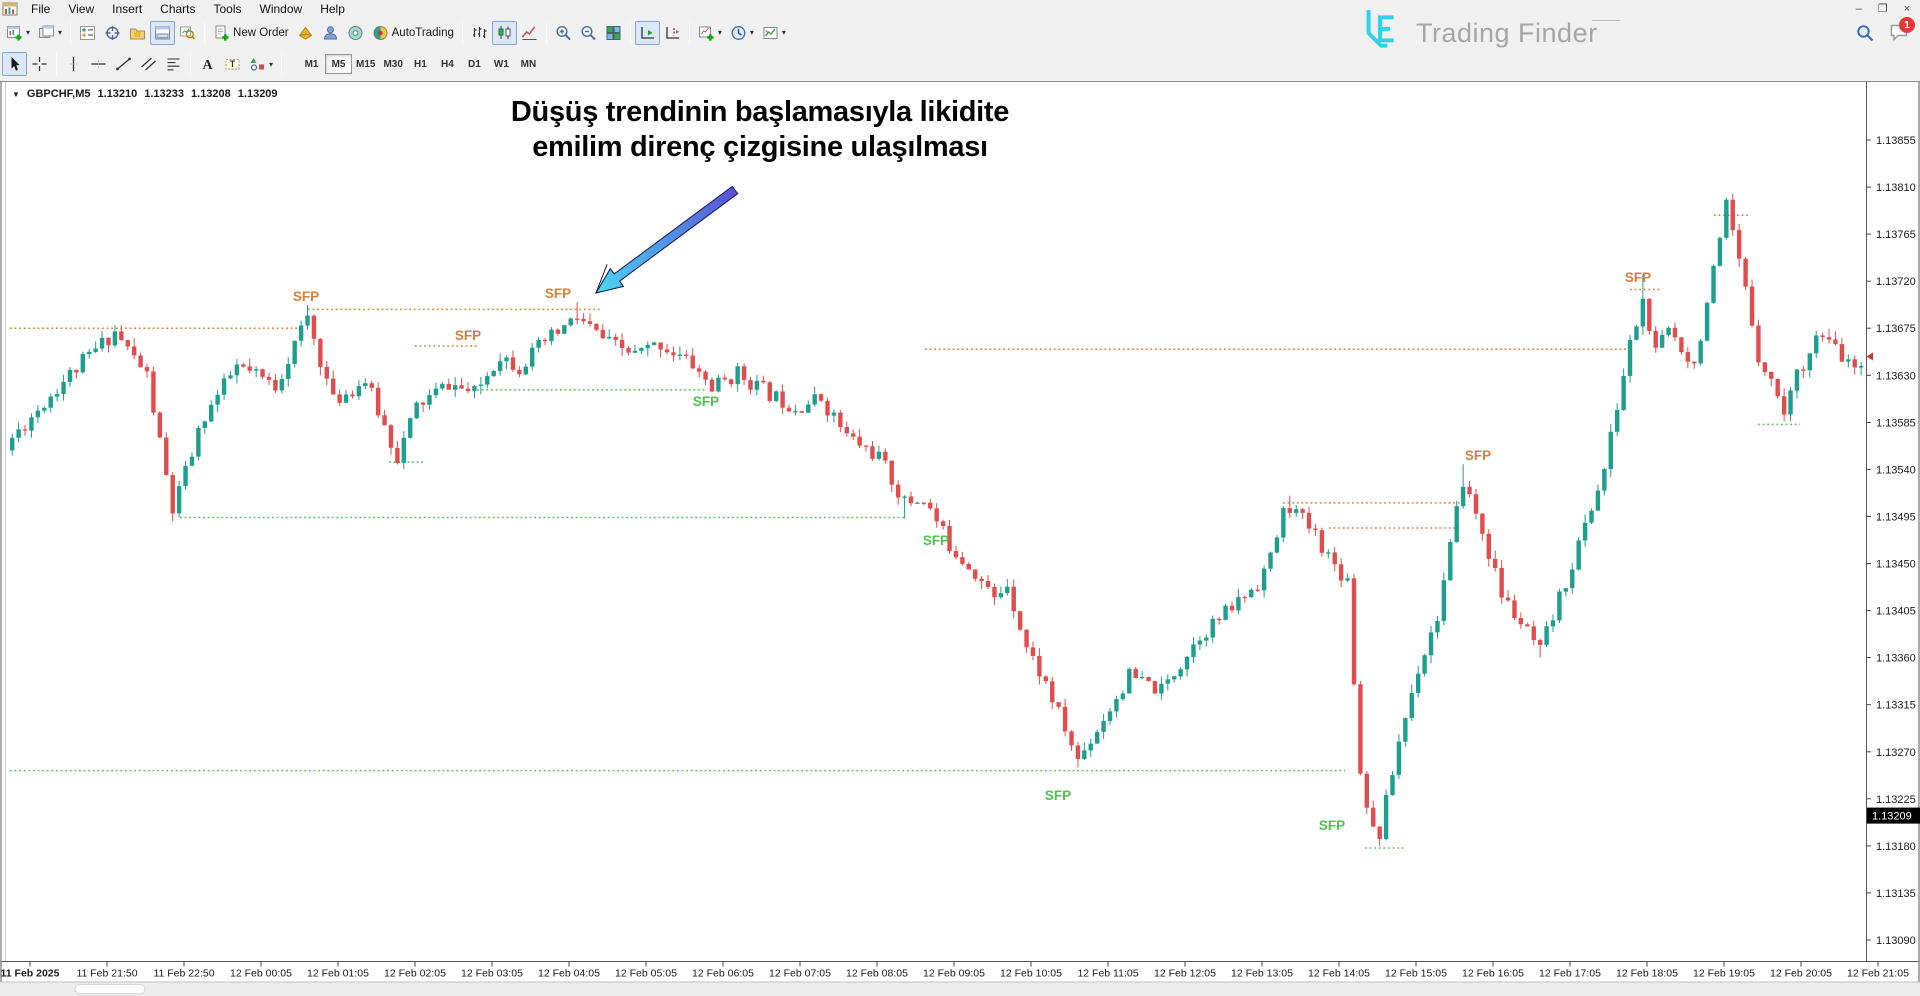  What do you see at coordinates (647, 32) in the screenshot?
I see `auto-scroll-button` at bounding box center [647, 32].